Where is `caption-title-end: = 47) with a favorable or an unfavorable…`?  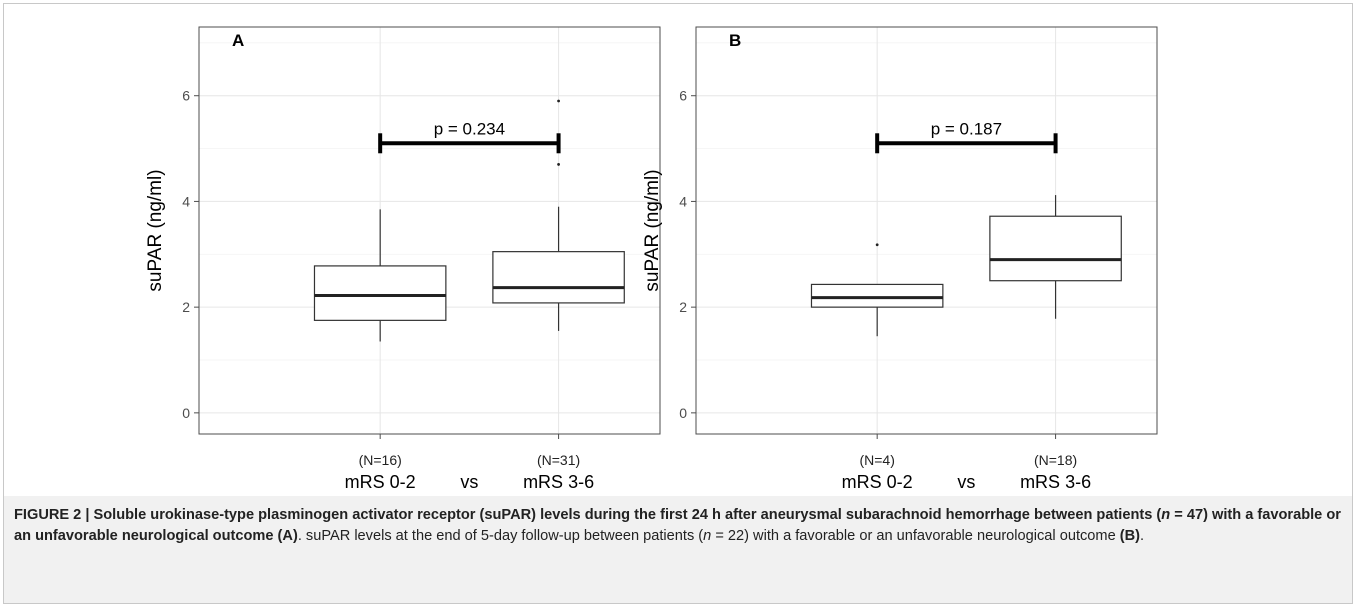 caption-title-end: = 47) with a favorable or an unfavorable… is located at coordinates (677, 525).